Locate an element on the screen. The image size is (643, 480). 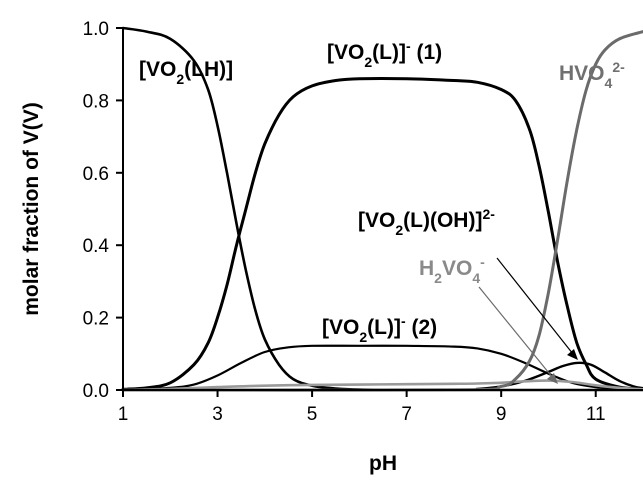
x-tick-label: 1 is located at coordinates (123, 414).